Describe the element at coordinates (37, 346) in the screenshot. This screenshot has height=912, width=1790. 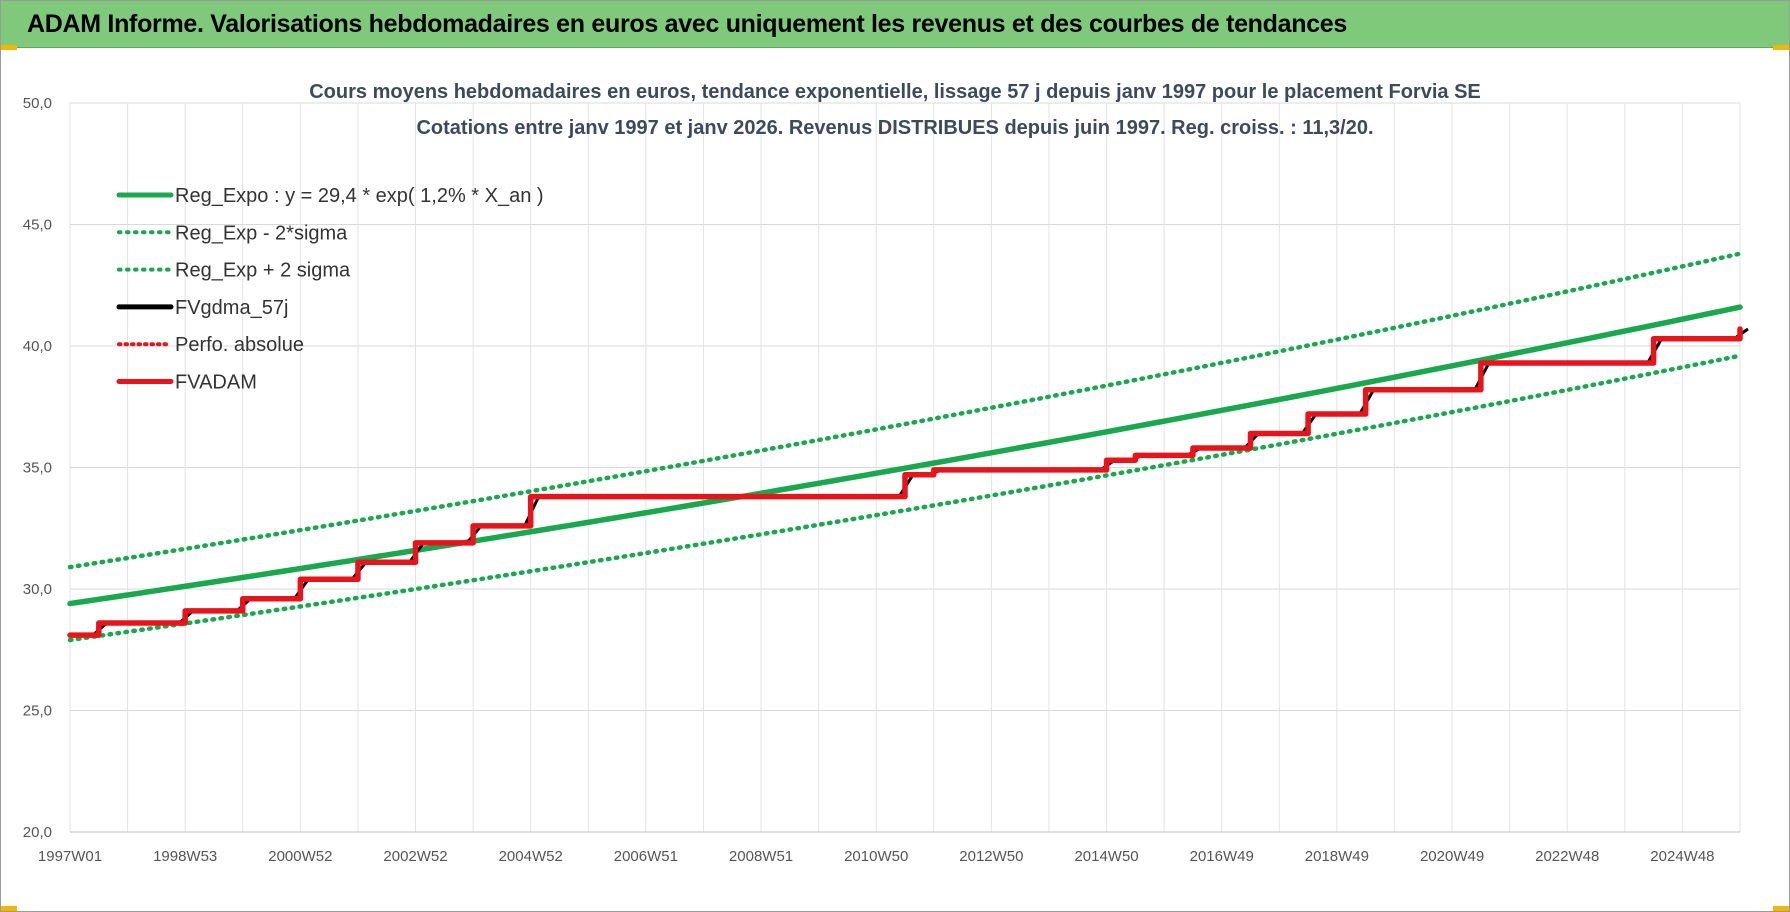
I see `y-tick-label: 40,0` at that location.